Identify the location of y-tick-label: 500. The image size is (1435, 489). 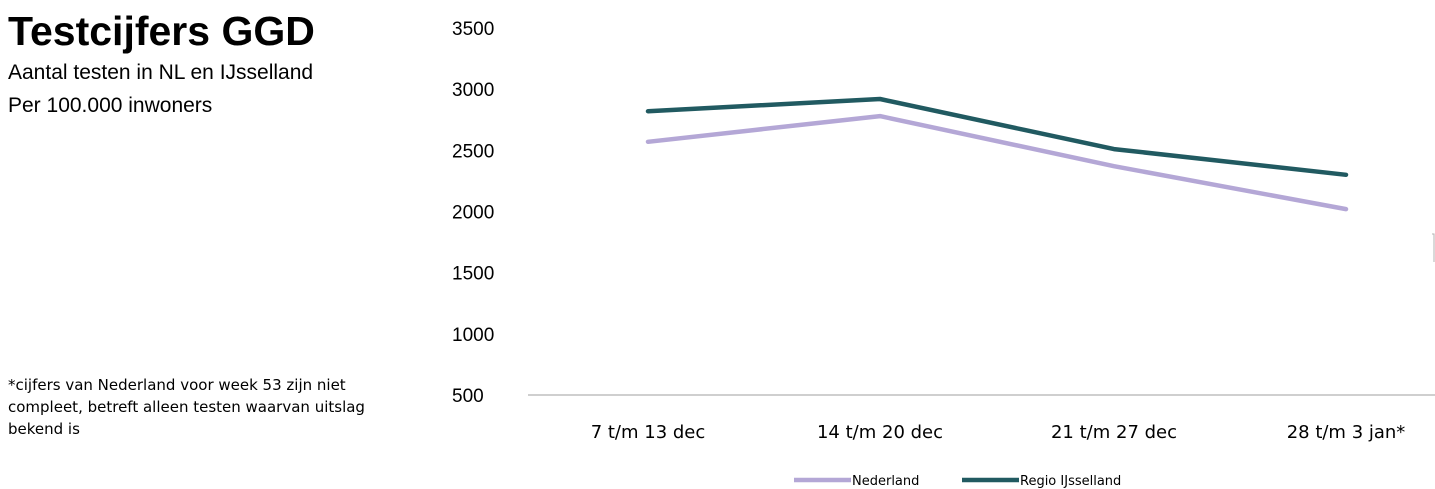
(468, 396).